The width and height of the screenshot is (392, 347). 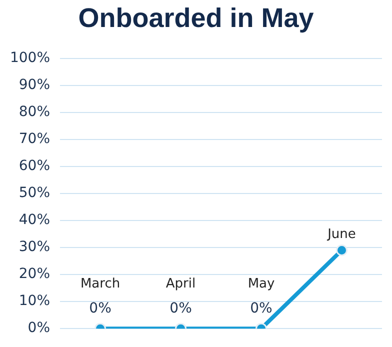 What do you see at coordinates (34, 274) in the screenshot?
I see `y-tick-label: 20%` at bounding box center [34, 274].